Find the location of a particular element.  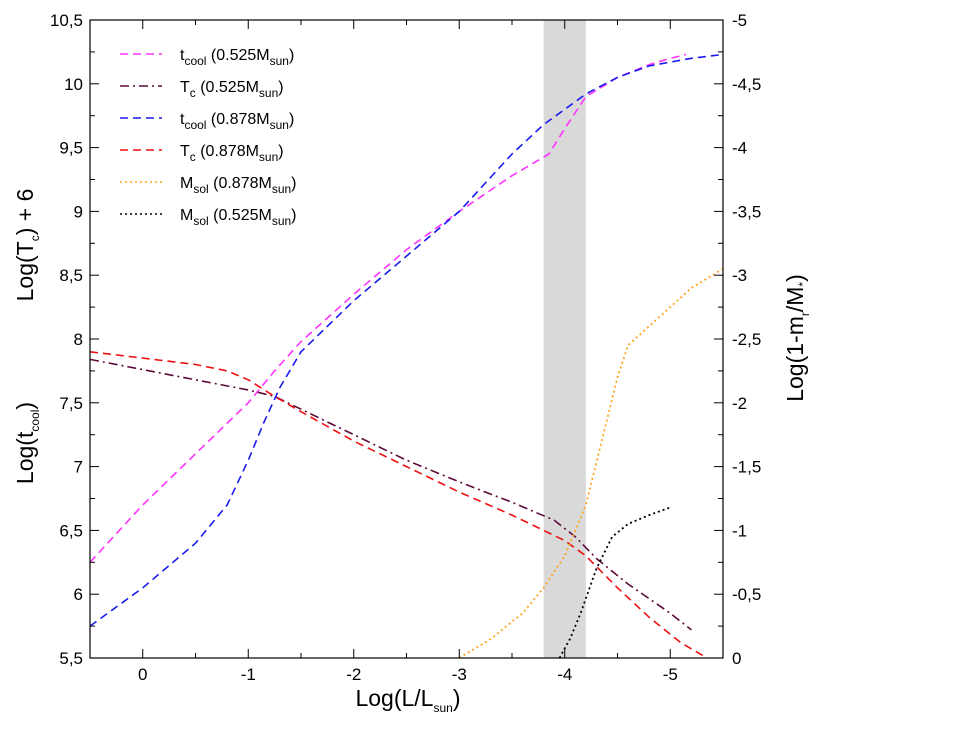

x-tick-label: -3 is located at coordinates (459, 674).